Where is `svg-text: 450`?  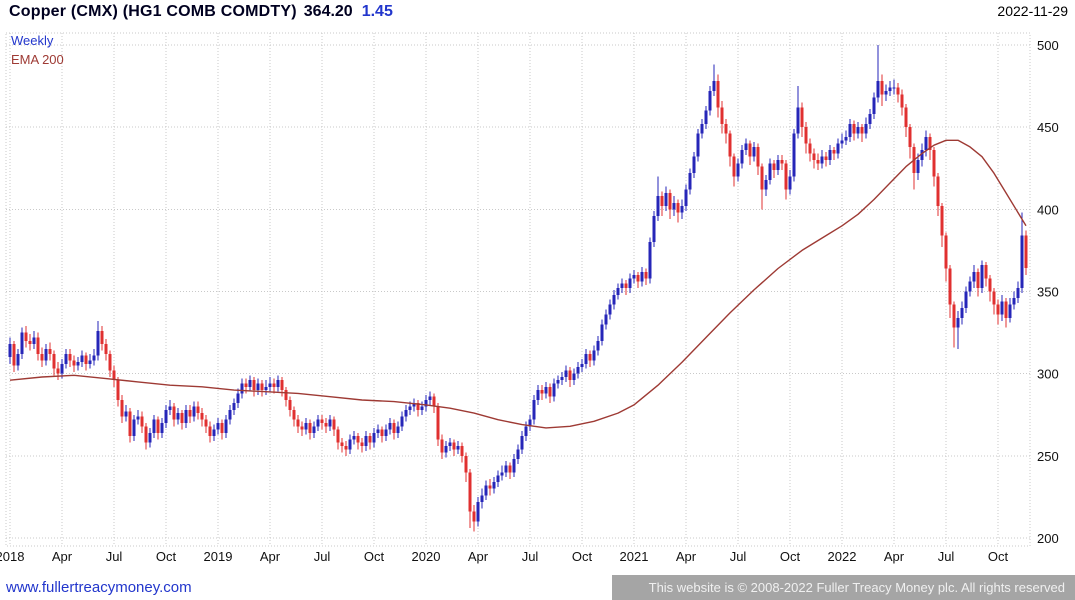
svg-text: 450 is located at coordinates (1048, 127).